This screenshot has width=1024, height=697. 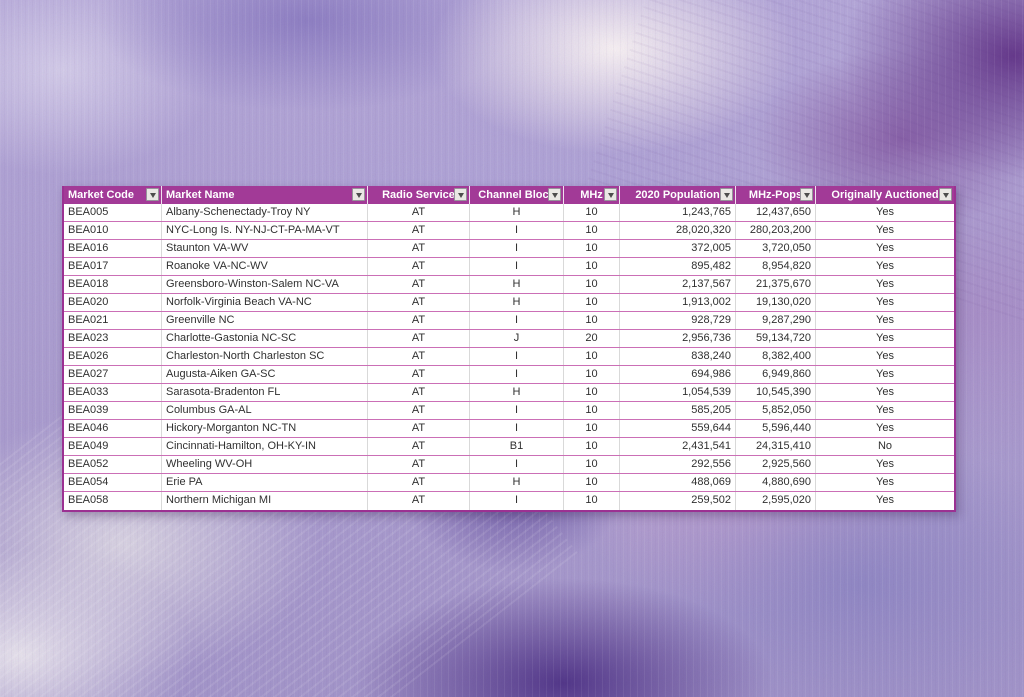 I want to click on cell-population-2020: 292,556, so click(x=678, y=464).